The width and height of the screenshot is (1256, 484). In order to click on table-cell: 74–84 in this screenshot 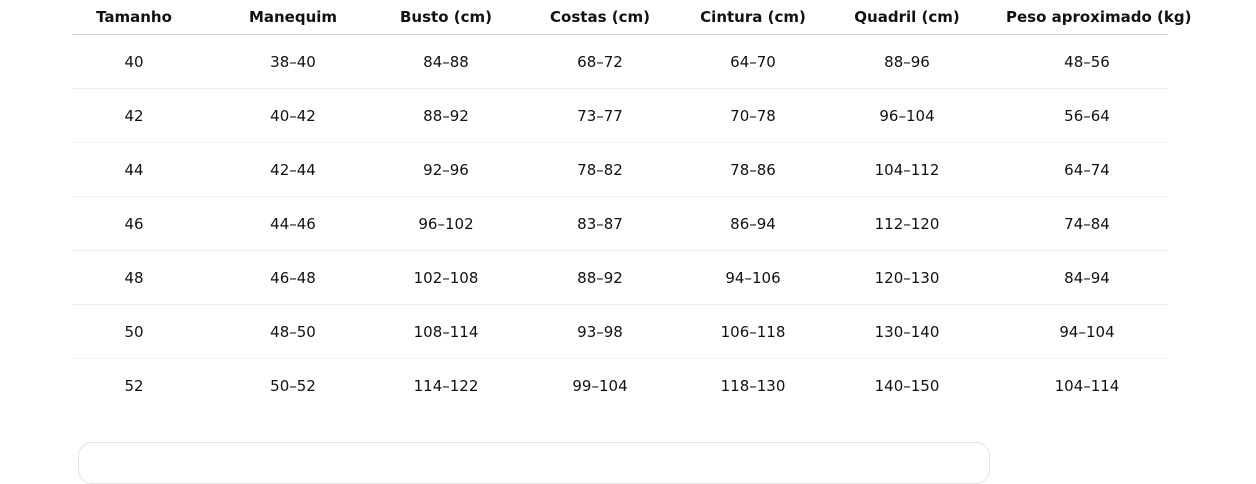, I will do `click(1087, 223)`.